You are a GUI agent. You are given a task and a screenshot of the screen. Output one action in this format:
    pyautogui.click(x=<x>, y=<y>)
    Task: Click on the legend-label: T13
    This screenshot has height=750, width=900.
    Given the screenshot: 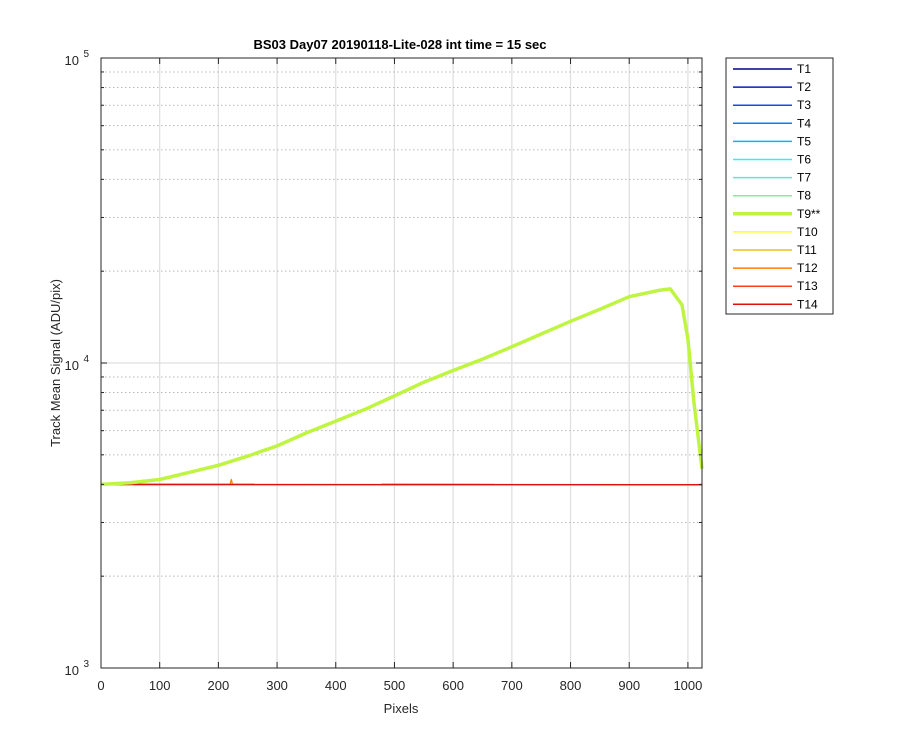 What is the action you would take?
    pyautogui.click(x=807, y=286)
    